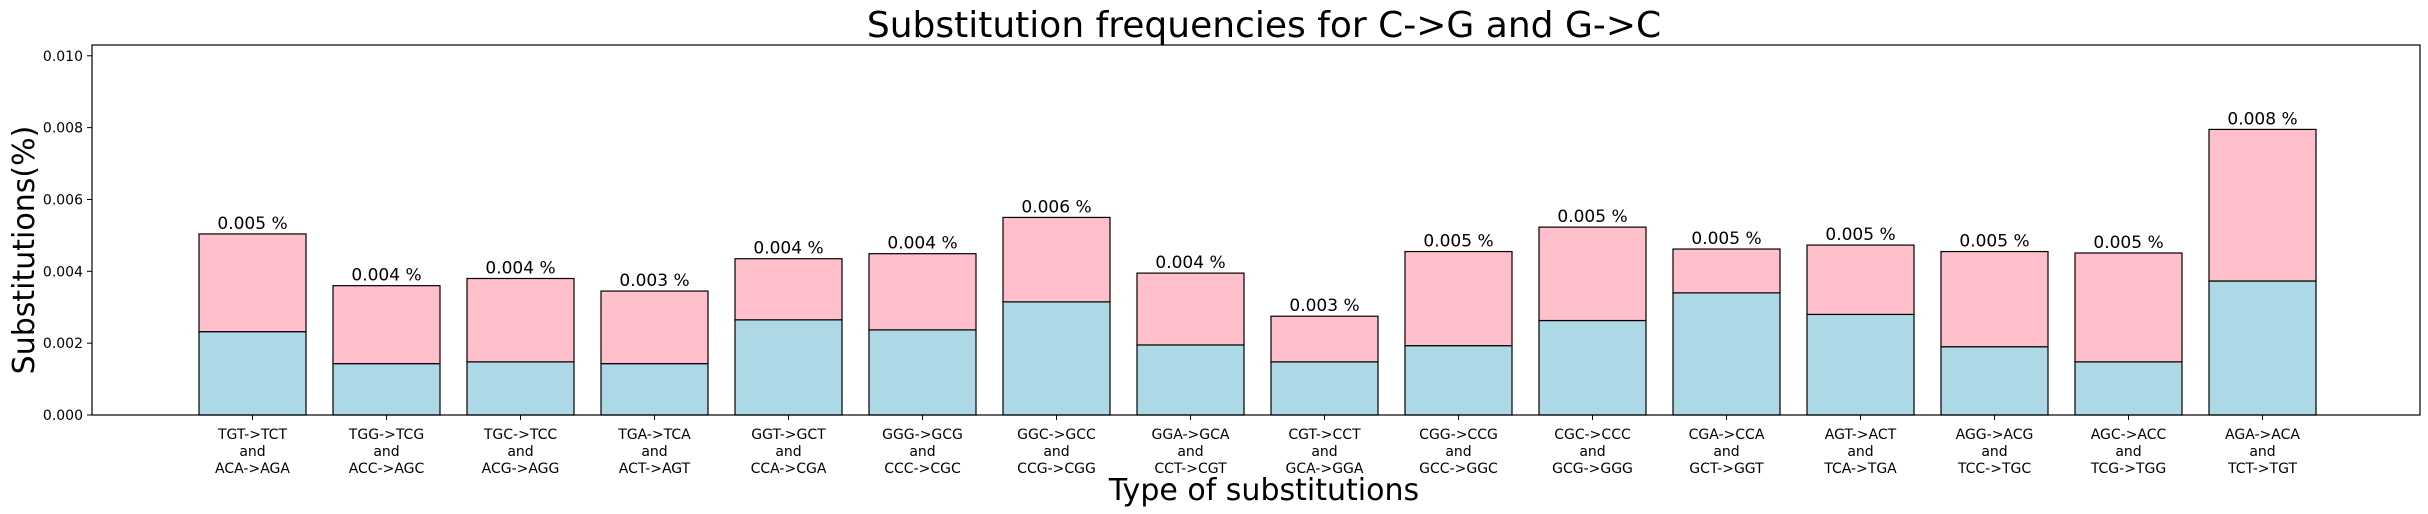  Describe the element at coordinates (789, 469) in the screenshot. I see `x-tick-label: CCA->CGA` at that location.